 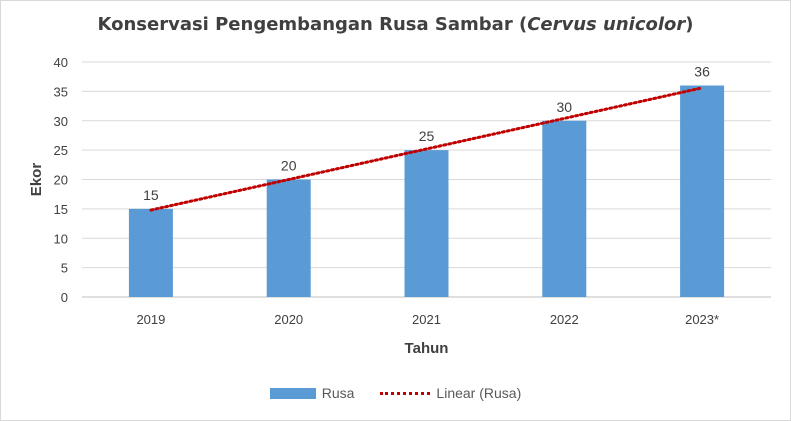 What do you see at coordinates (564, 208) in the screenshot?
I see `bar-2022` at bounding box center [564, 208].